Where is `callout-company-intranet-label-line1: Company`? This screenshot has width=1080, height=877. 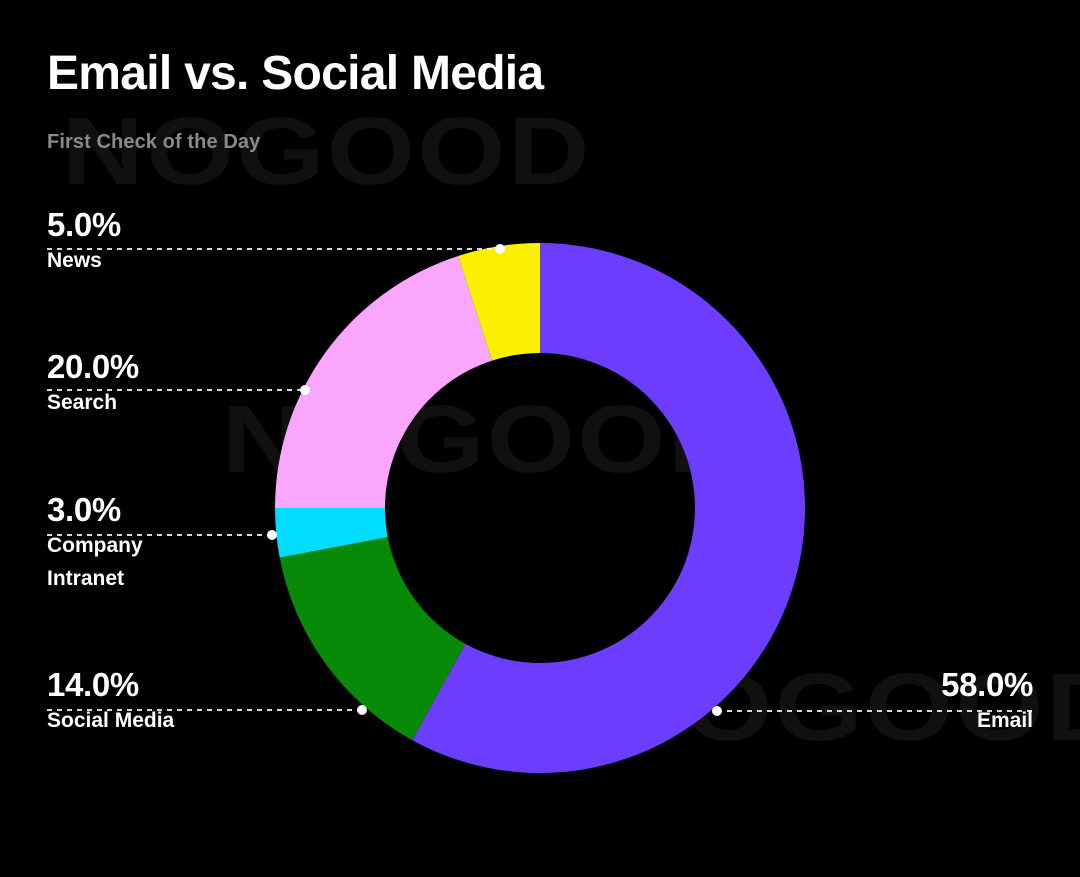 callout-company-intranet-label-line1: Company is located at coordinates (95, 545).